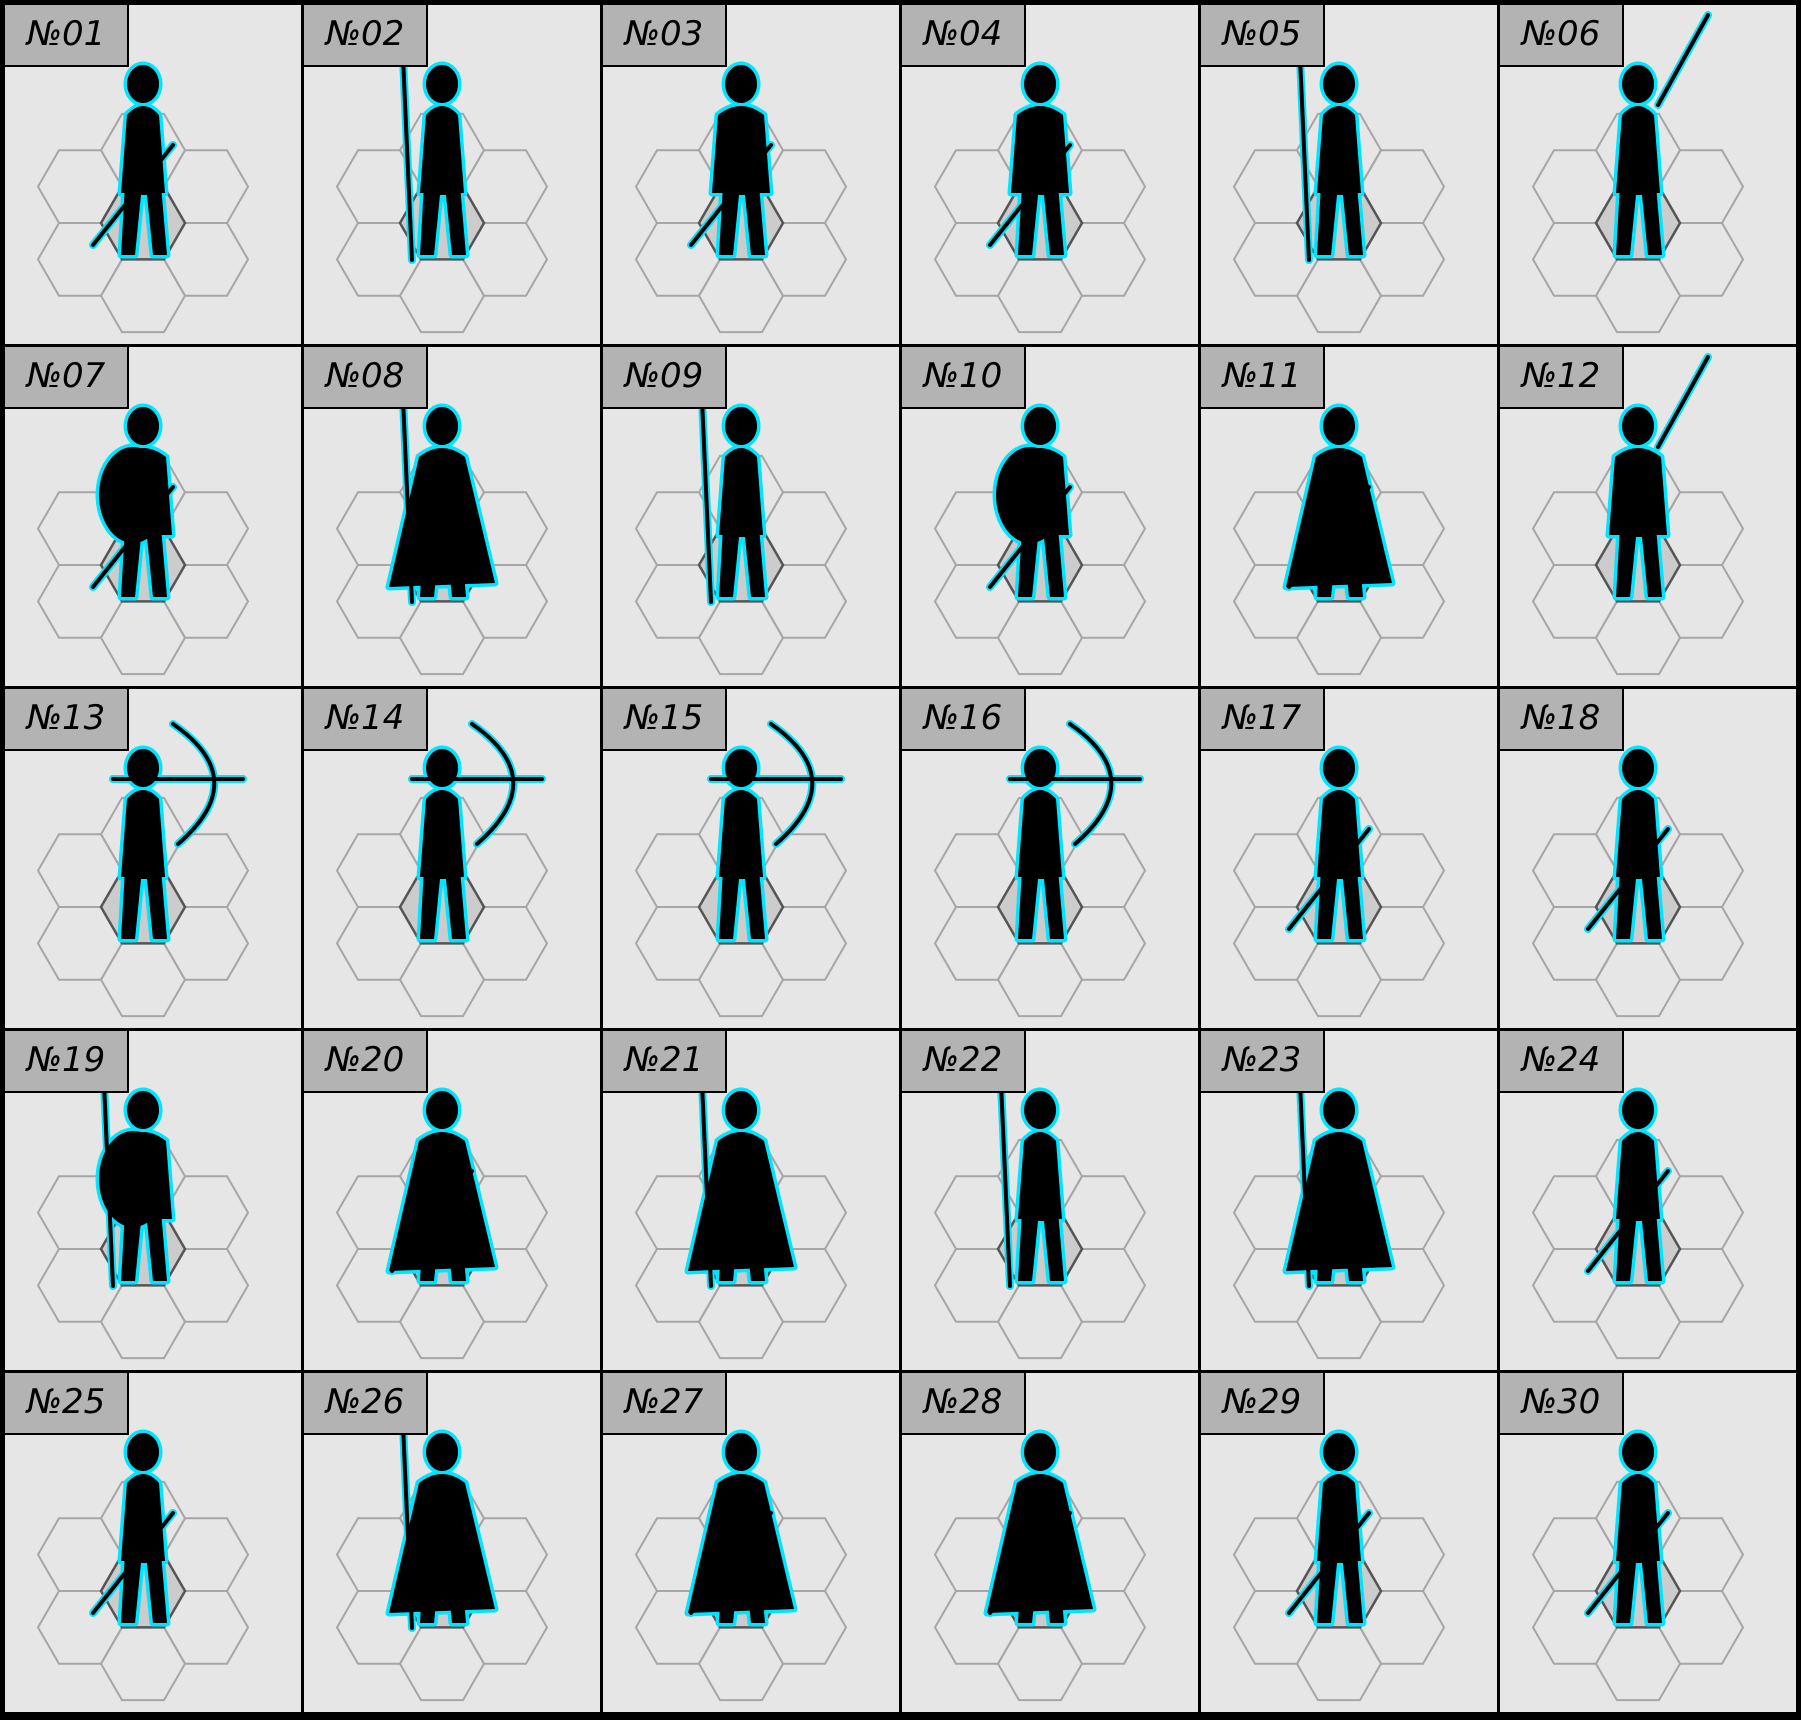 The width and height of the screenshot is (1801, 1720). What do you see at coordinates (1562, 1404) in the screenshot?
I see `token-number-label: №30` at bounding box center [1562, 1404].